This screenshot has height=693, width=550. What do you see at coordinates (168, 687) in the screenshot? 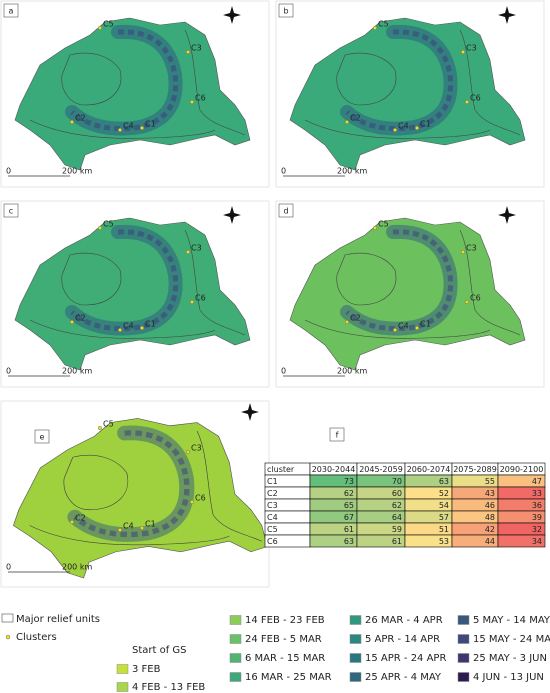
I see `legend-label: 4 FEB - 13 FEB` at bounding box center [168, 687].